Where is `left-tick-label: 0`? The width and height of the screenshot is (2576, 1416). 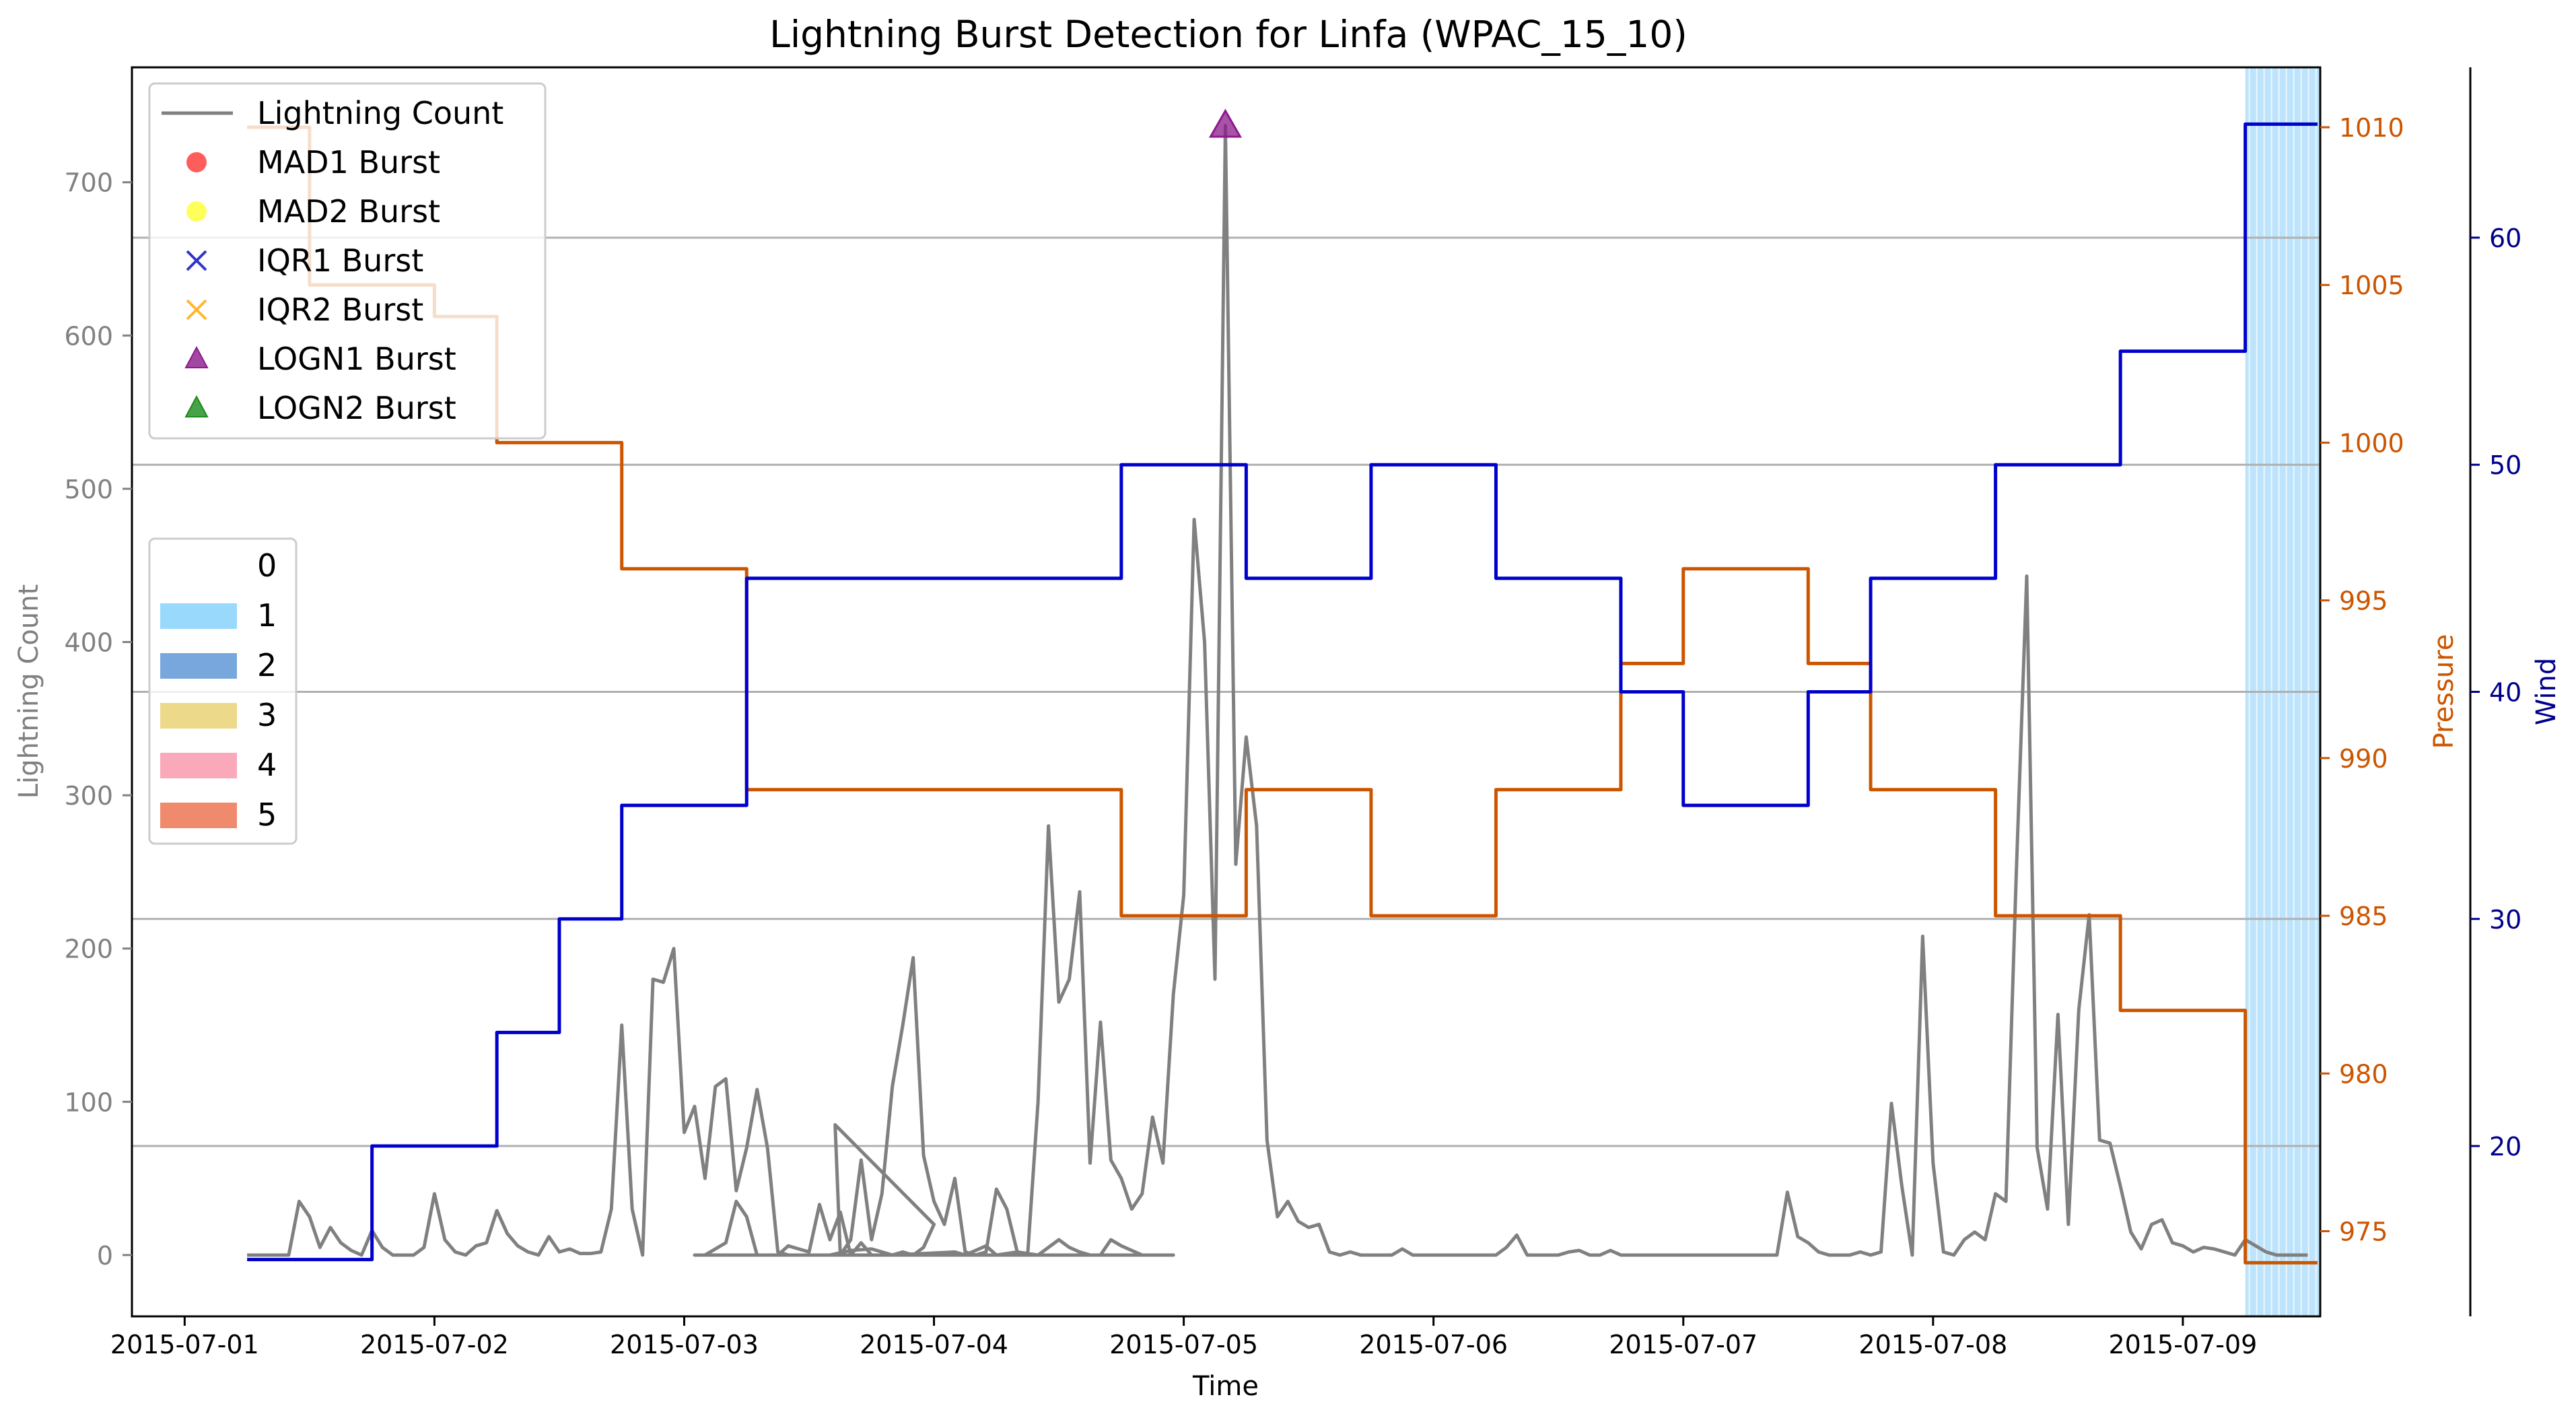
left-tick-label: 0 is located at coordinates (105, 1256).